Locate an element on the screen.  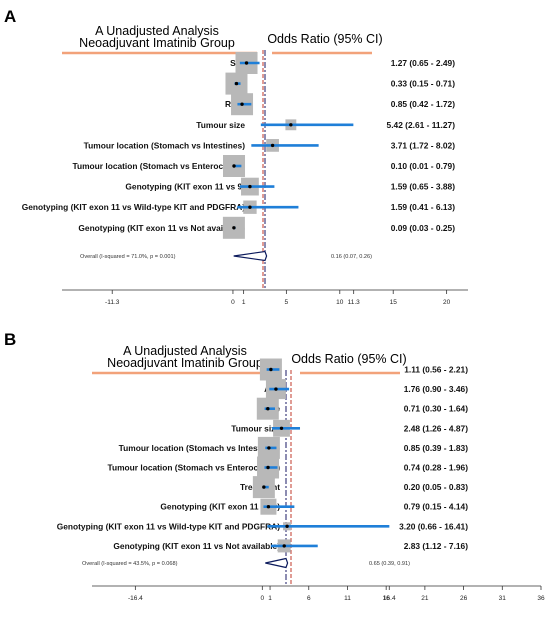
panel-b-row-value: 0.79 (0.15 - 4.14) is located at coordinates (436, 507).